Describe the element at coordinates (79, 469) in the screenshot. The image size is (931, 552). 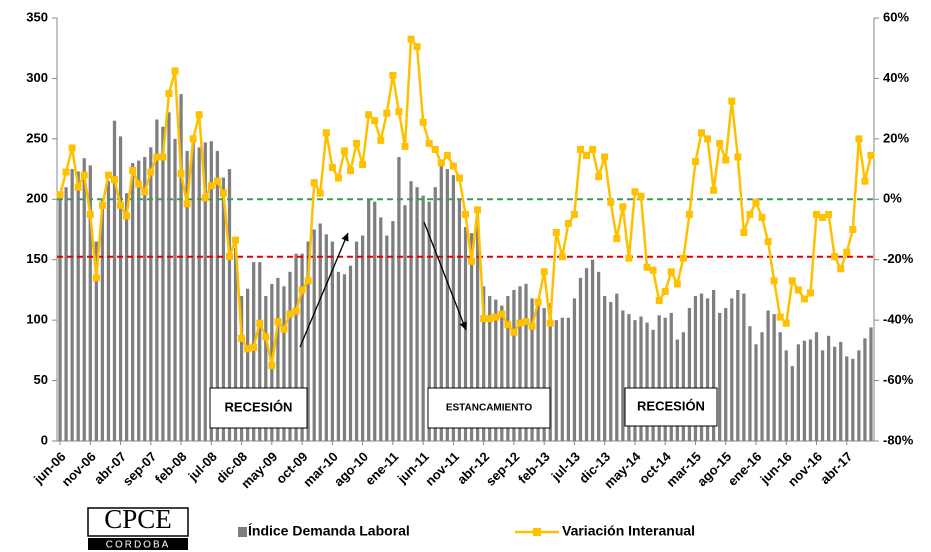
I see `x-tick-label: nov-06` at that location.